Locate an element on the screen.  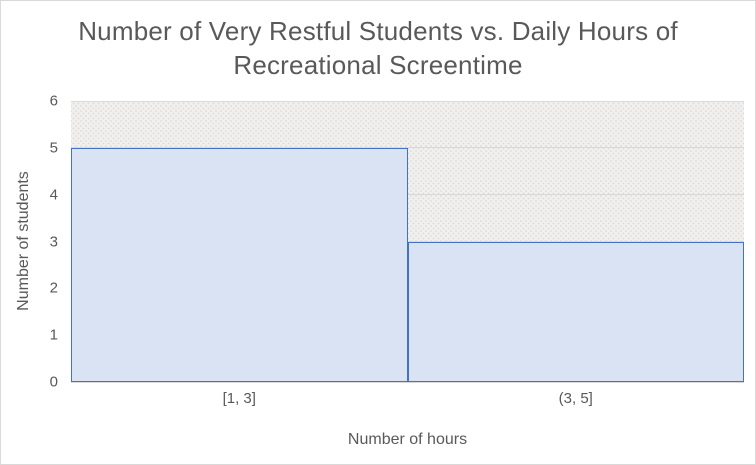
x-axis-title: Number of hours is located at coordinates (407, 439).